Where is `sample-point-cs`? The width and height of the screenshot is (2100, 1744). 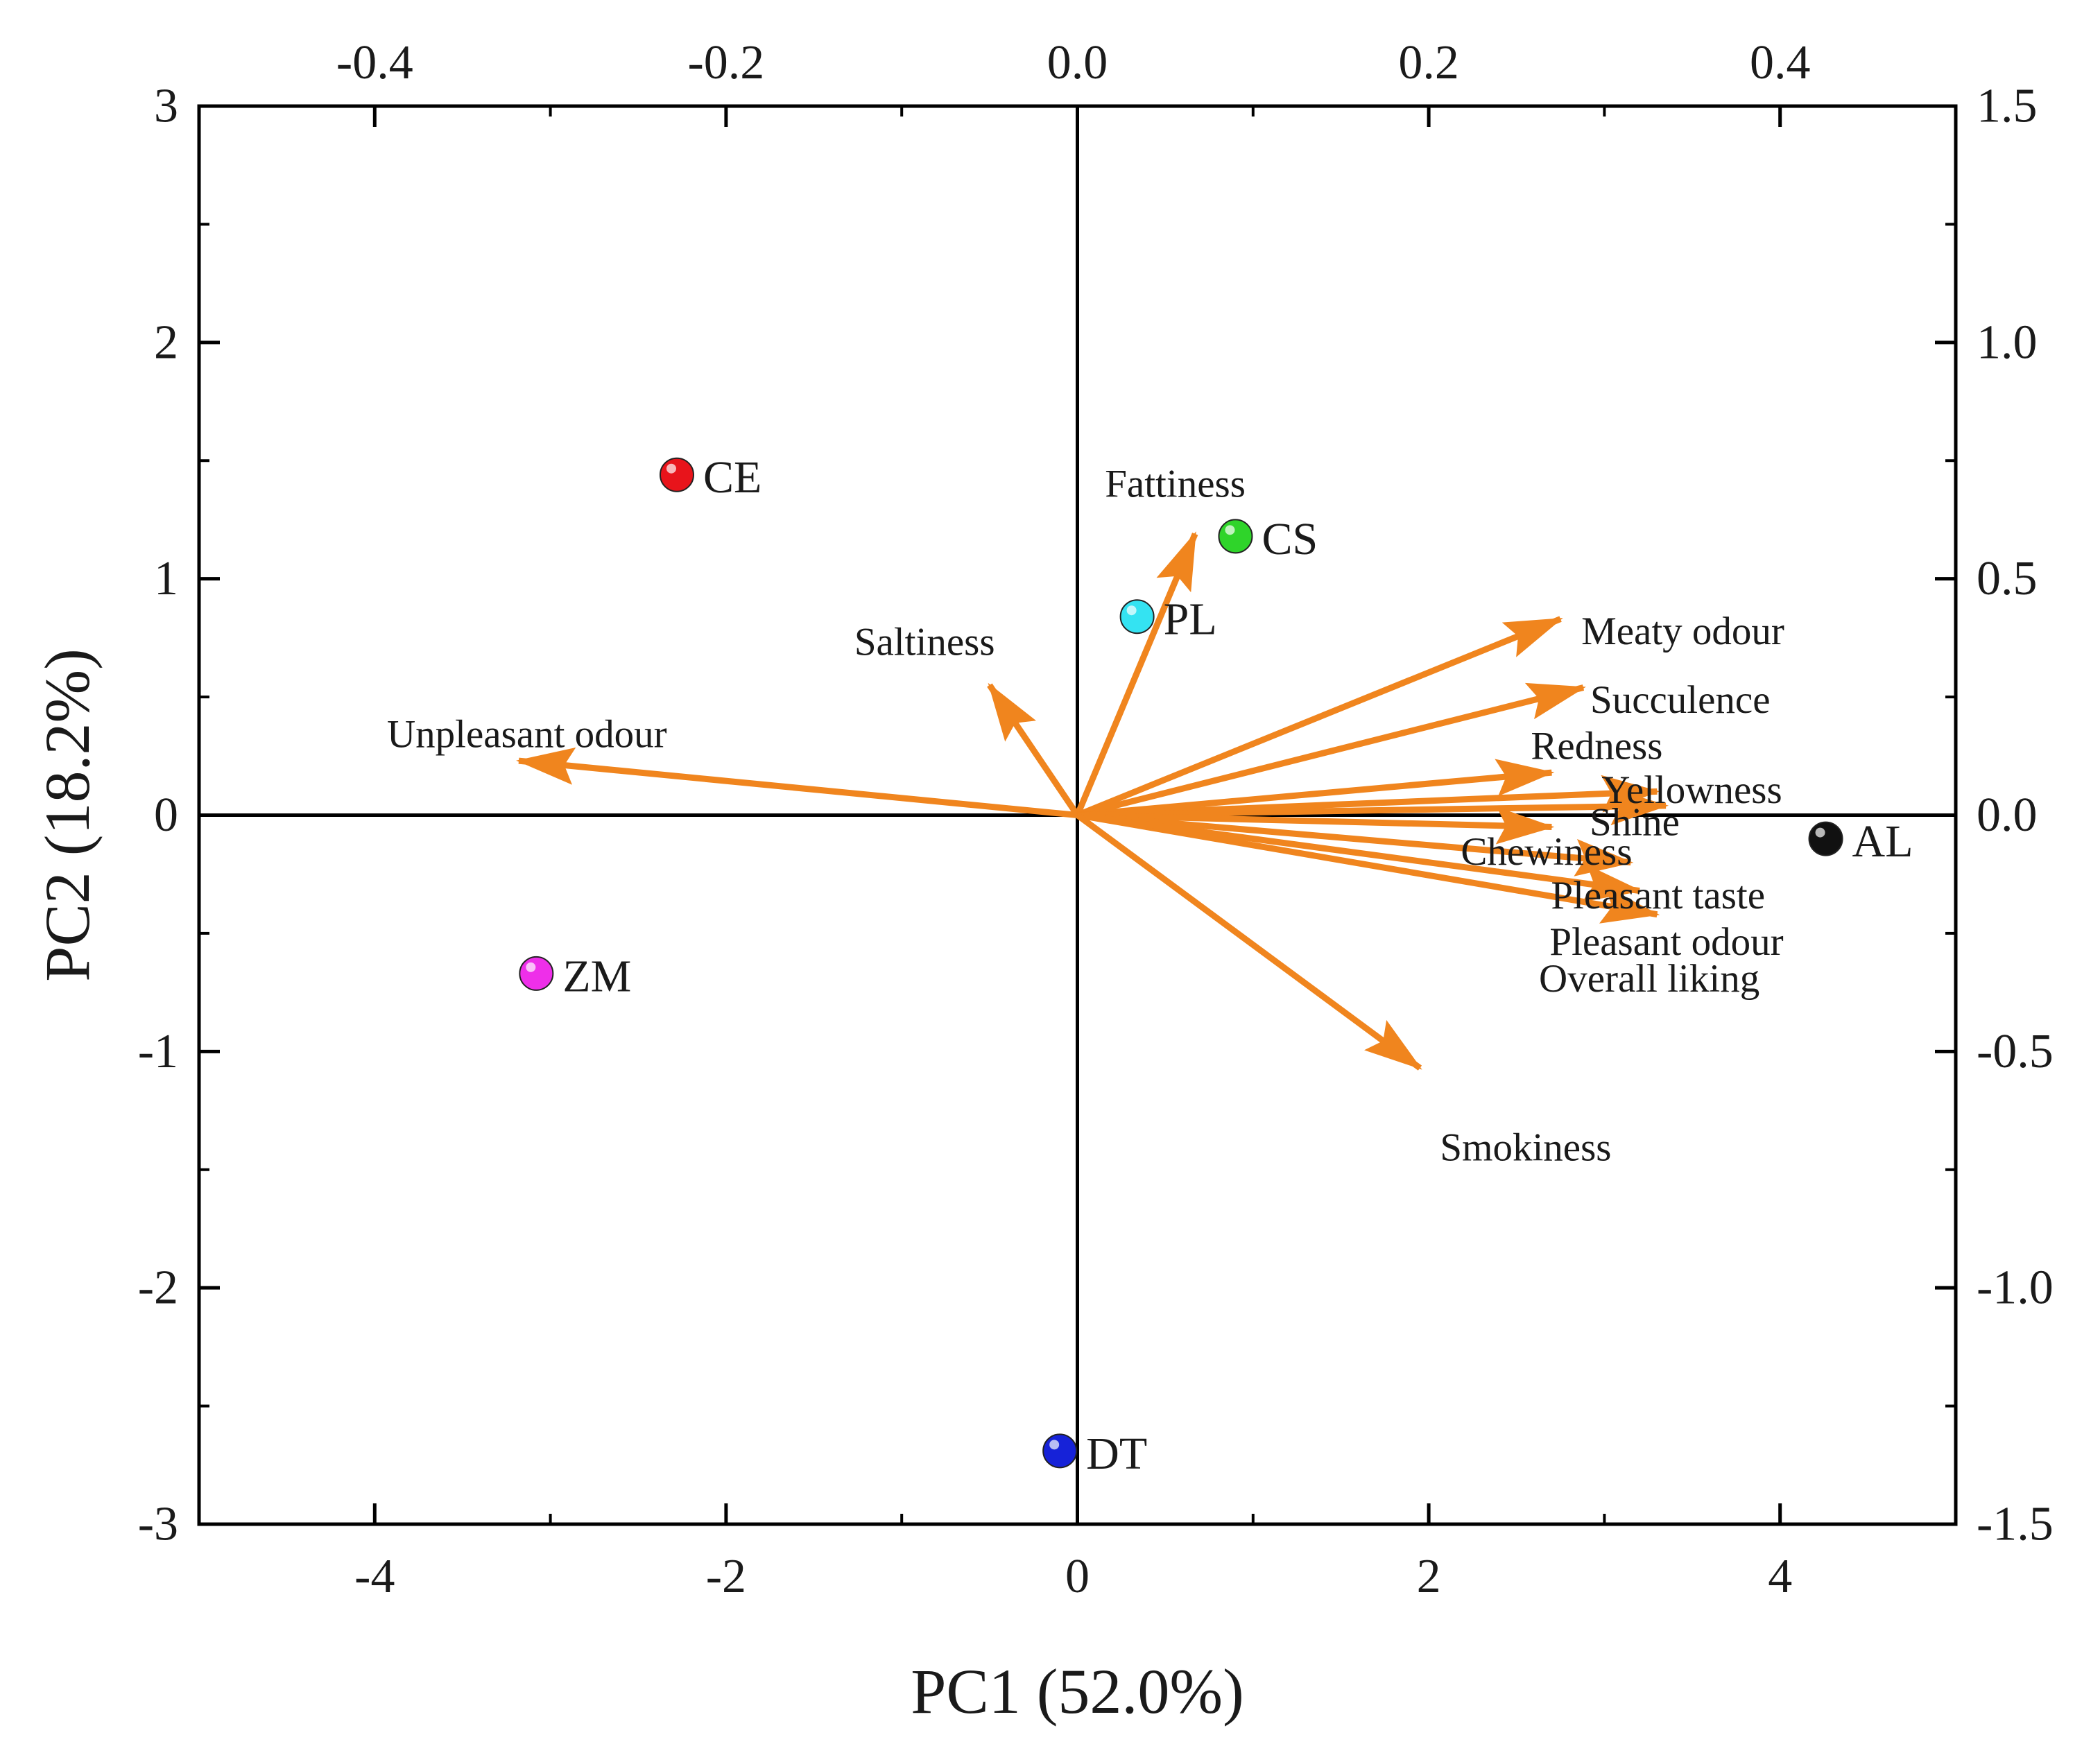 sample-point-cs is located at coordinates (1235, 536).